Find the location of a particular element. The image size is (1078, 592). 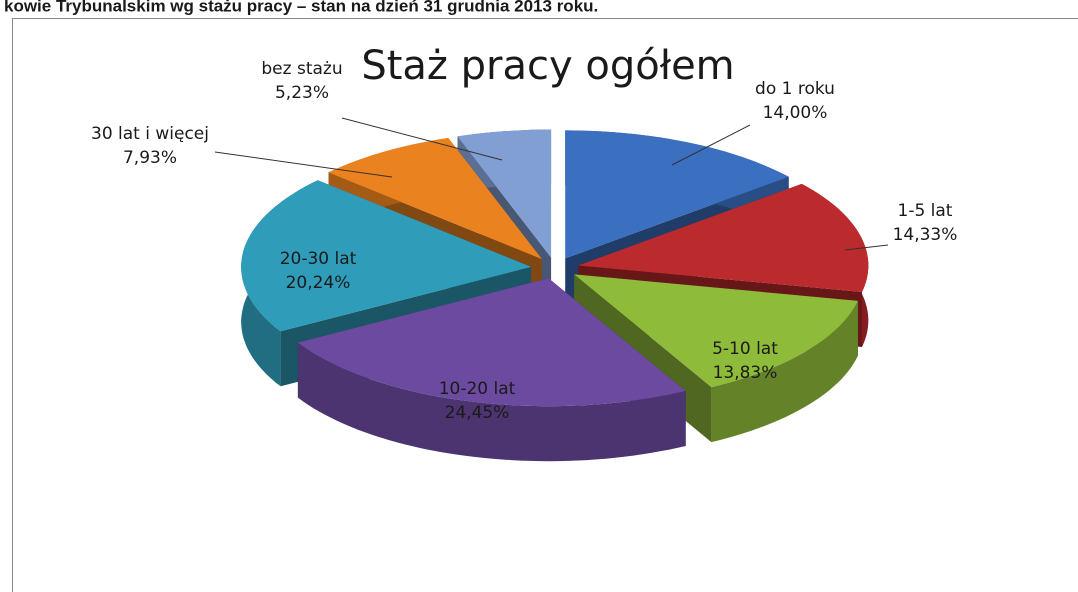

value-label: 20,24% is located at coordinates (318, 283).